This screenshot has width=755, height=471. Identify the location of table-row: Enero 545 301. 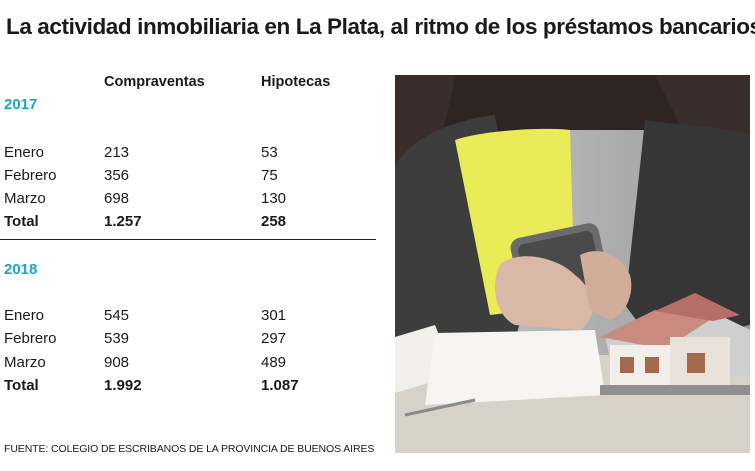
(188, 318).